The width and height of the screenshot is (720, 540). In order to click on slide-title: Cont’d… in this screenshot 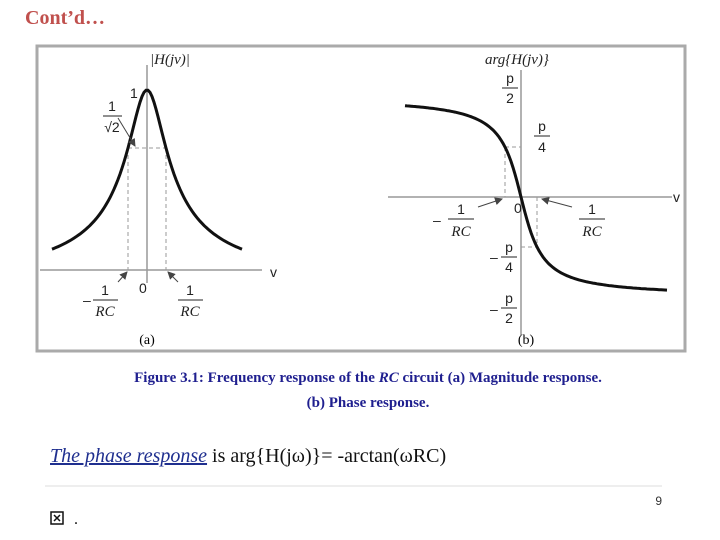, I will do `click(65, 18)`.